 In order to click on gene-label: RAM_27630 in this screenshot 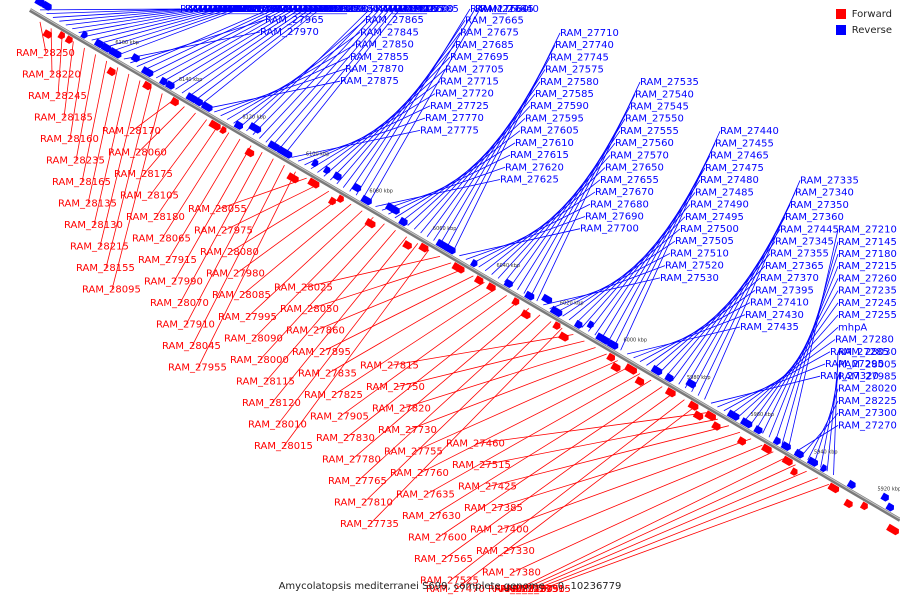, I will do `click(431, 516)`.